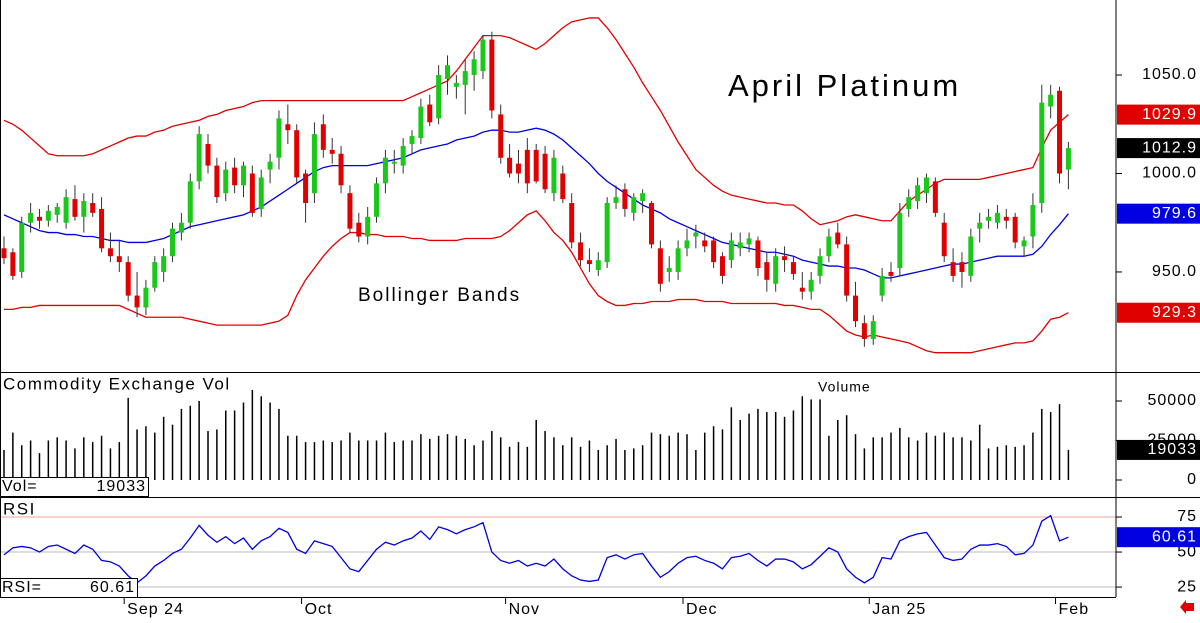  I want to click on annotation: Bollinger Bands, so click(439, 295).